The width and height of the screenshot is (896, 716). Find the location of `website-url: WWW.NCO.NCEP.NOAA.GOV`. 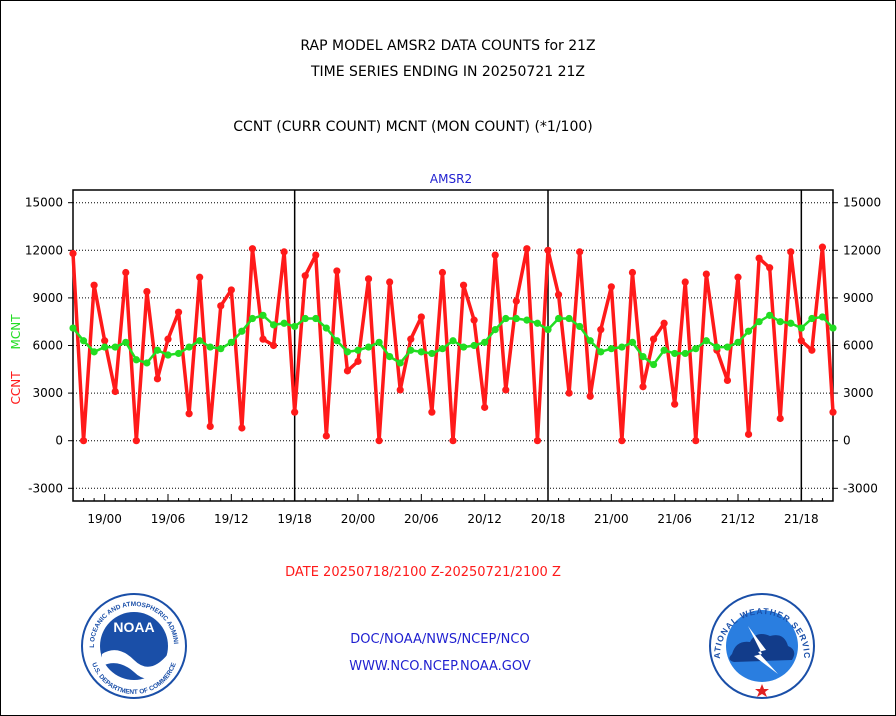

website-url: WWW.NCO.NCEP.NOAA.GOV is located at coordinates (440, 666).